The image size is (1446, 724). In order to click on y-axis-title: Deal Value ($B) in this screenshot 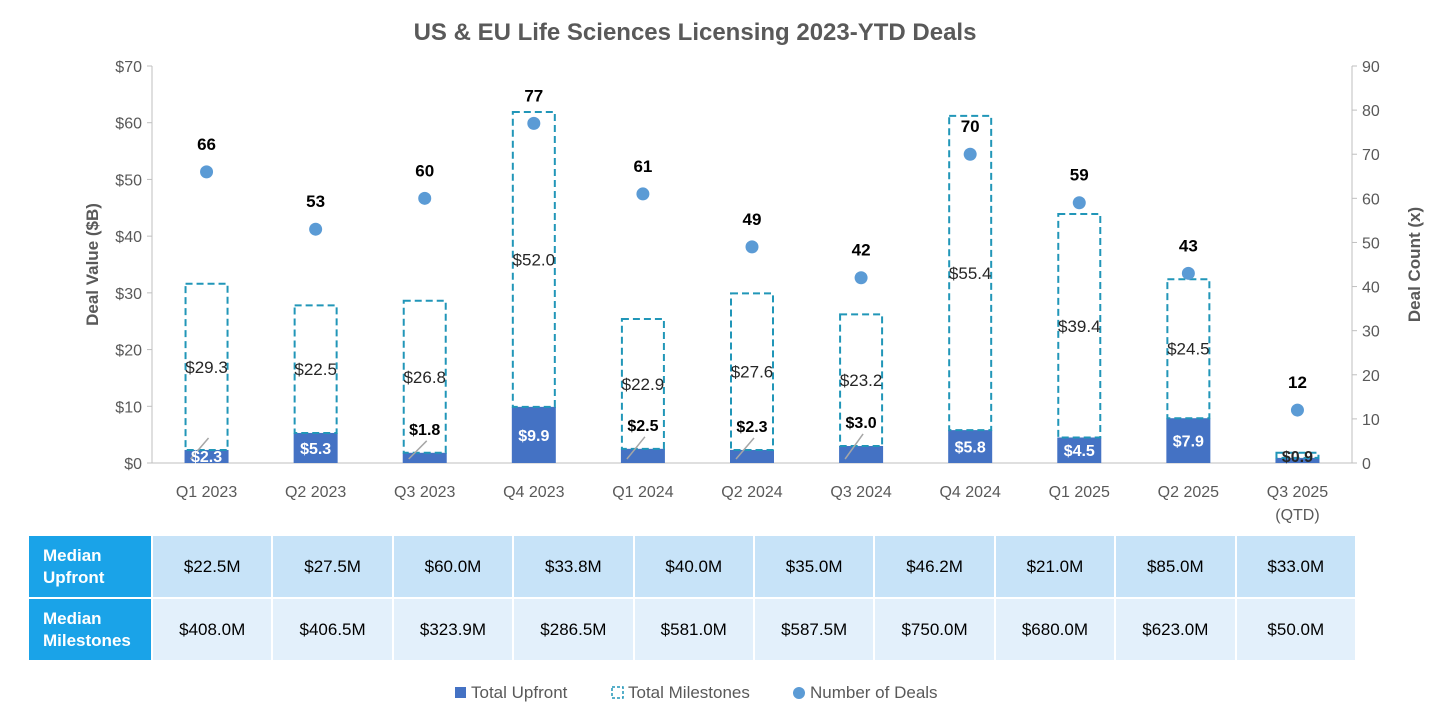, I will do `click(92, 264)`.